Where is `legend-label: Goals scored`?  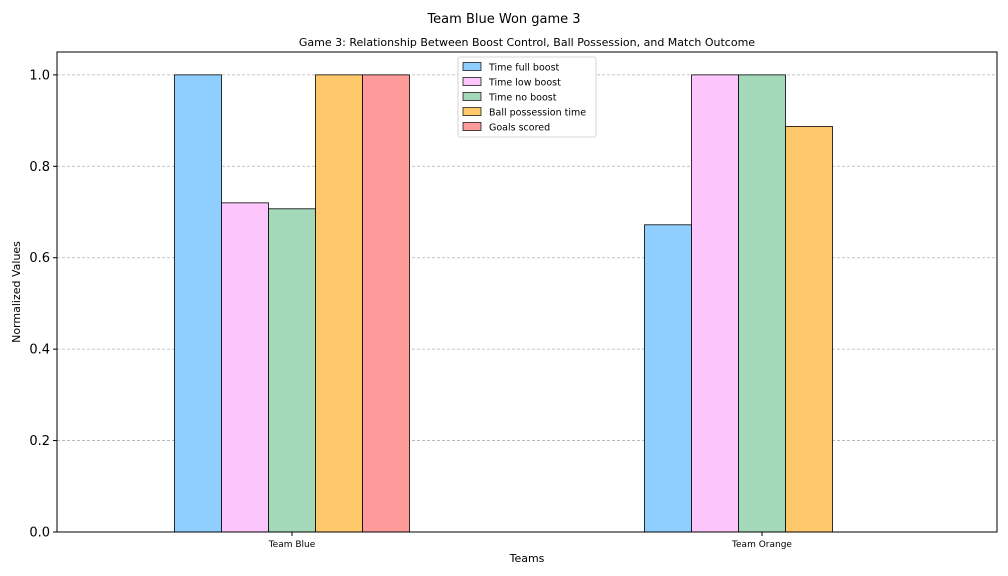 legend-label: Goals scored is located at coordinates (519, 128).